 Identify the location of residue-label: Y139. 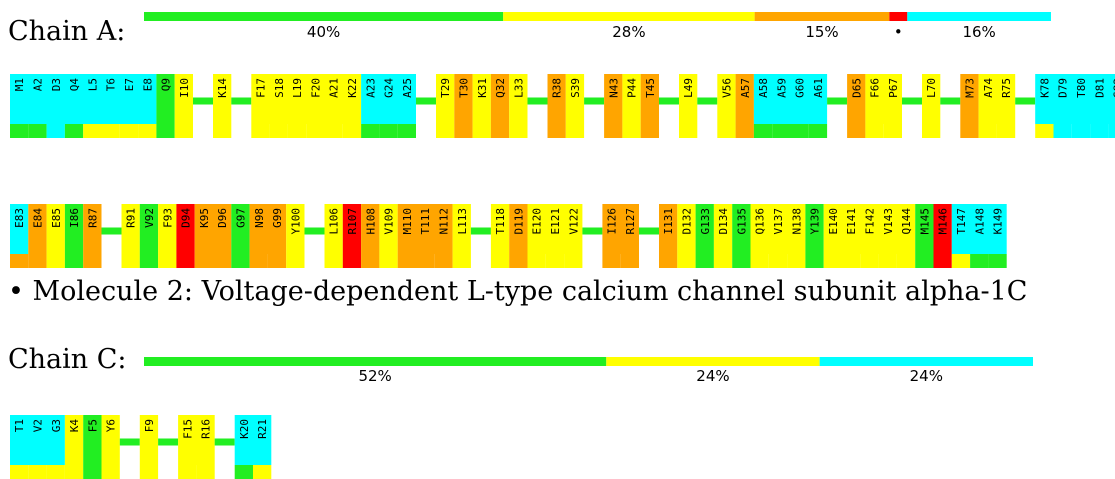
(815, 221).